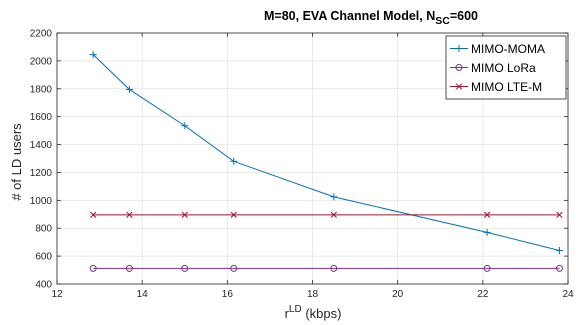  I want to click on x-tick-label: 22, so click(483, 294).